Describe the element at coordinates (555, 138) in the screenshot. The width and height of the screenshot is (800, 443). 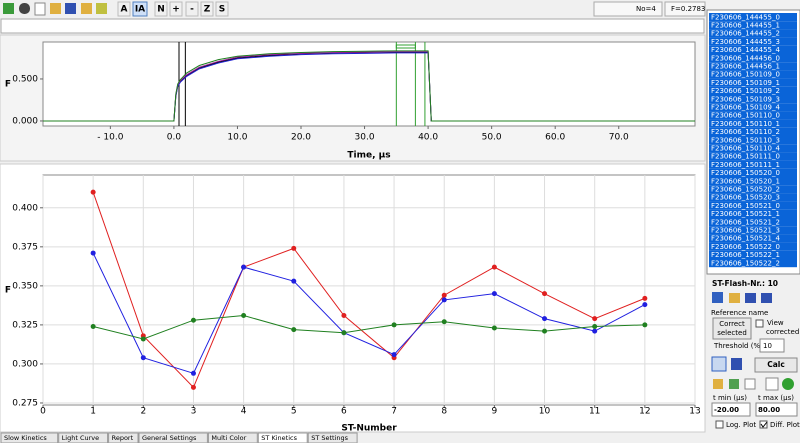
I see `x-tick-label: 60.0` at that location.